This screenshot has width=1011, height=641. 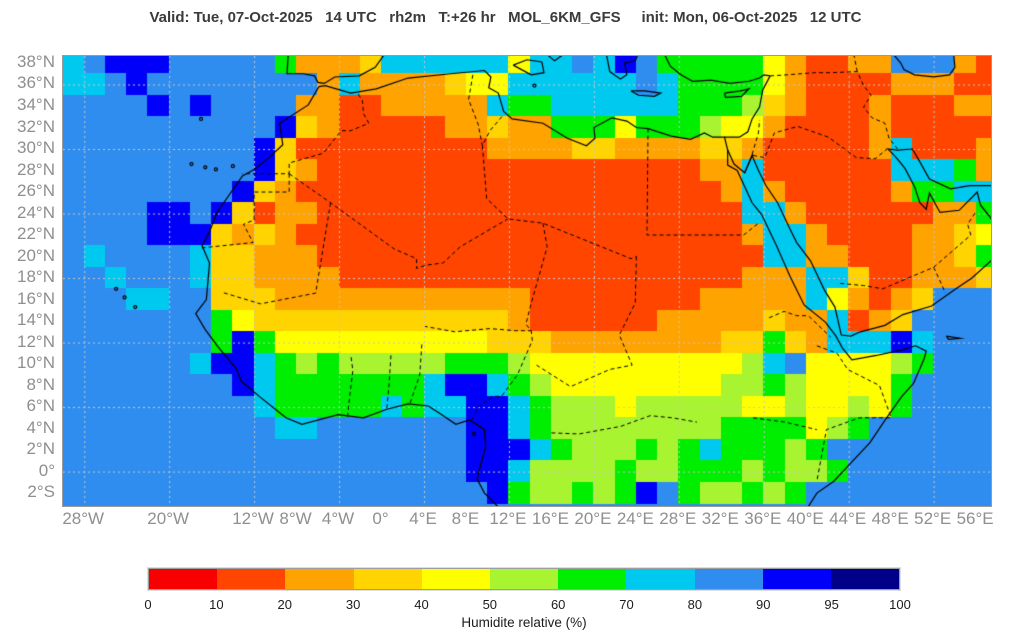 What do you see at coordinates (423, 518) in the screenshot?
I see `lon-tick-label: 4°E` at bounding box center [423, 518].